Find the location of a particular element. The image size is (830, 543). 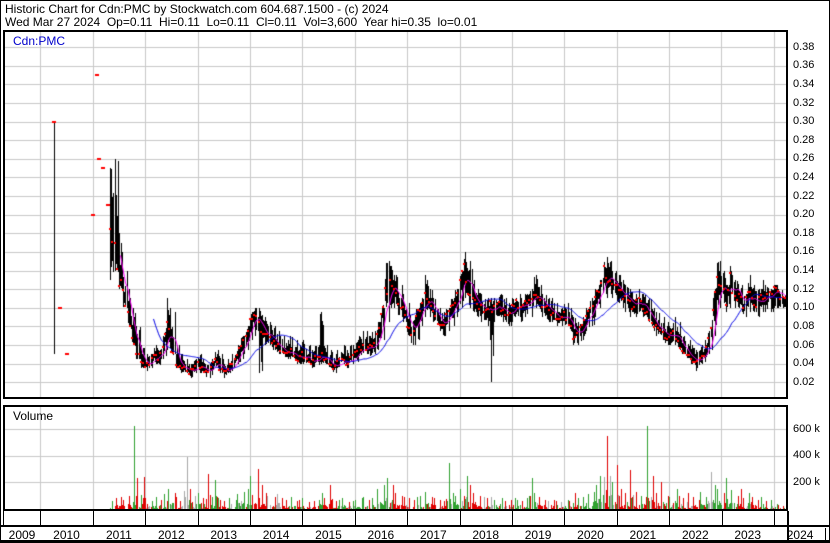

price-tick-label: 0.26 is located at coordinates (804, 158).